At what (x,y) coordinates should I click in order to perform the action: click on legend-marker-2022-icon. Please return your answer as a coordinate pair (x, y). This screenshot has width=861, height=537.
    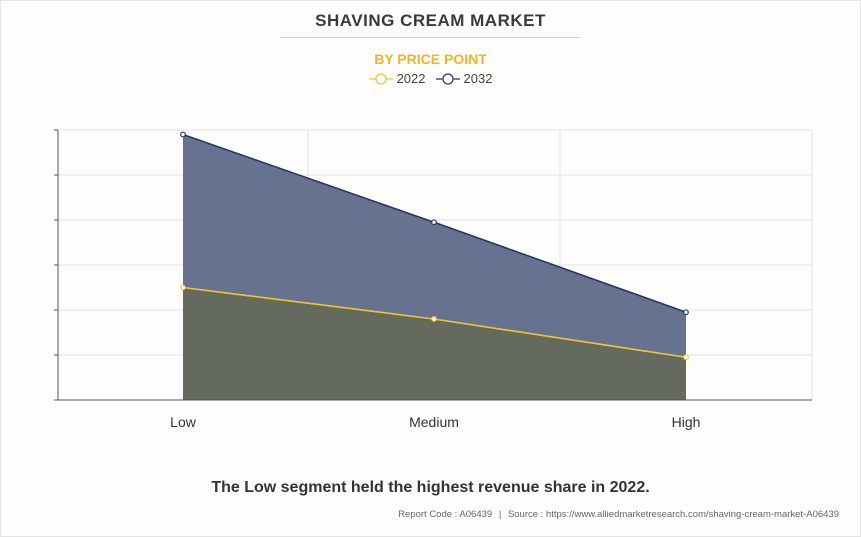
    Looking at the image, I should click on (380, 78).